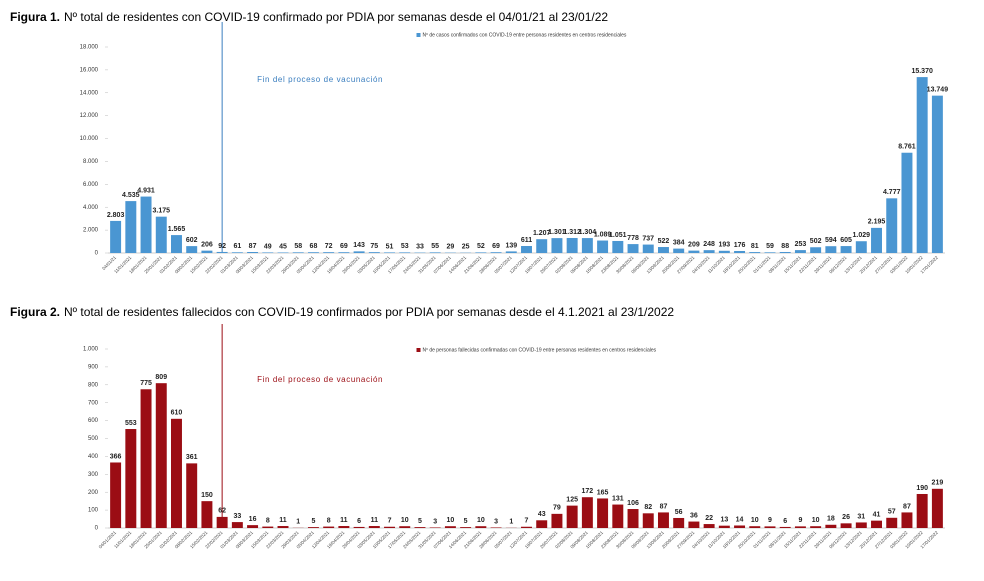  I want to click on data-label: 16, so click(253, 519).